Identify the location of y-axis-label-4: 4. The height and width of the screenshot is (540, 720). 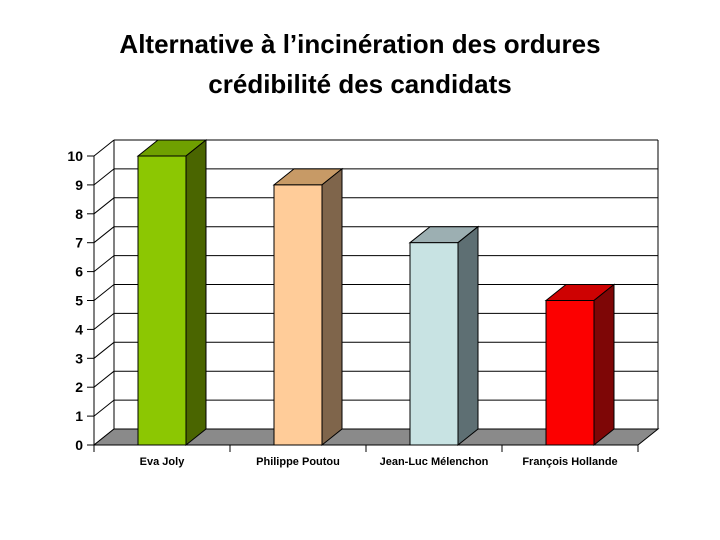
(79, 329).